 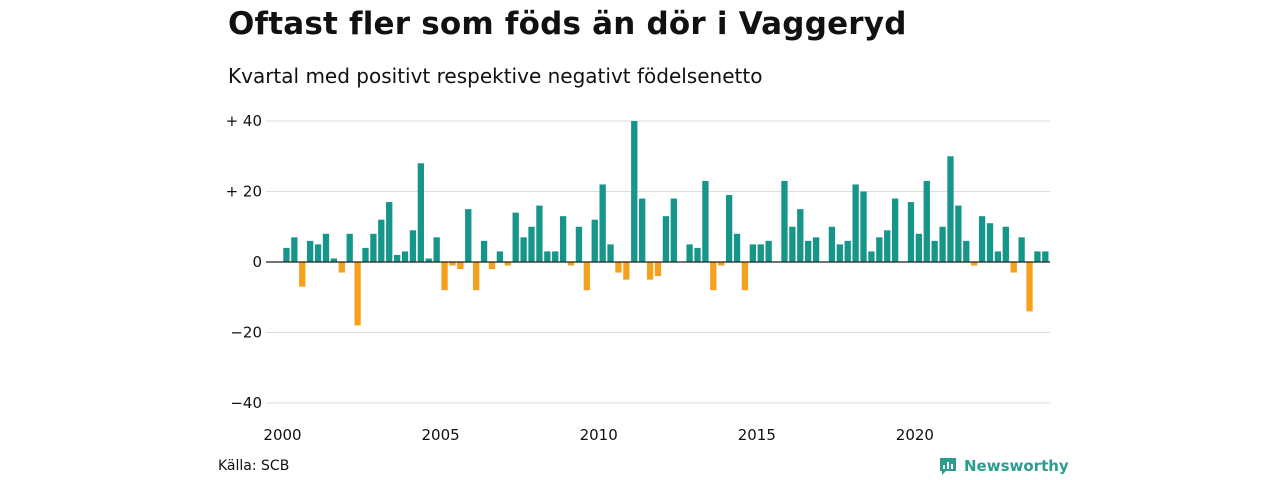 What do you see at coordinates (254, 466) in the screenshot?
I see `source-label: Källa: SCB` at bounding box center [254, 466].